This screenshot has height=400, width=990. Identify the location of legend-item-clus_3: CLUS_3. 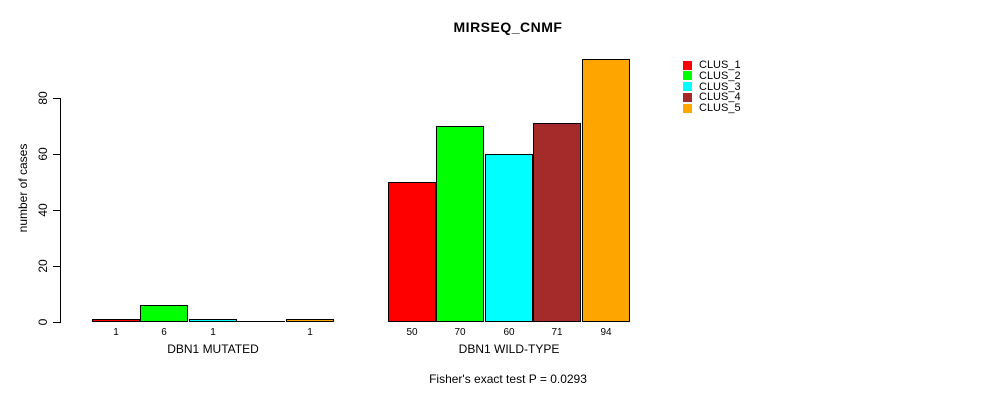
(712, 86).